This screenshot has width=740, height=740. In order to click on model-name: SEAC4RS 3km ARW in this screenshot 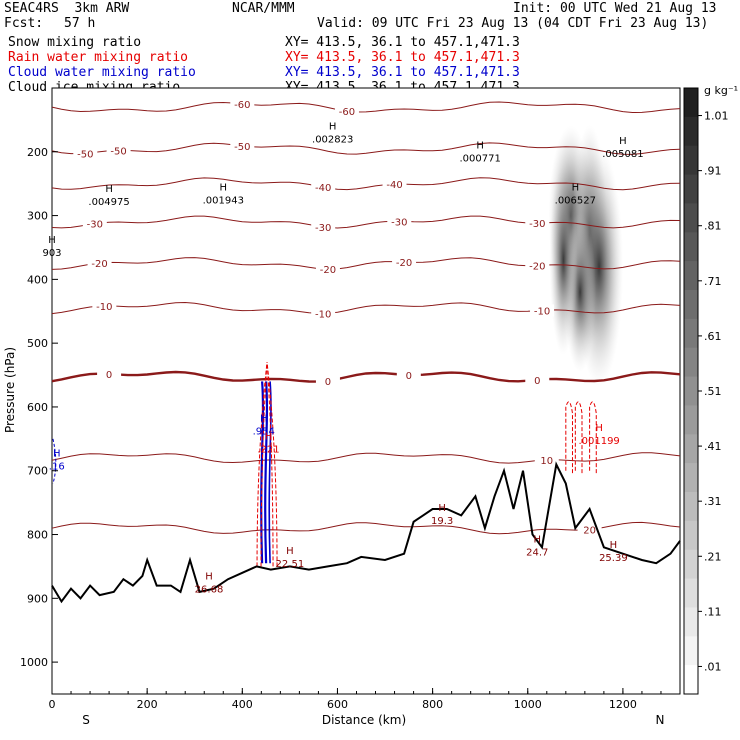, I will do `click(67, 8)`.